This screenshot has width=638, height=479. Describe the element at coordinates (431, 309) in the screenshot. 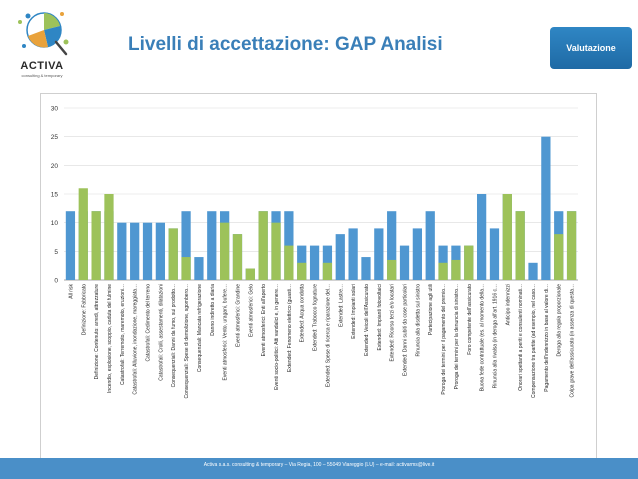

I see `x-tick-label: Partecipazione agli utili` at that location.